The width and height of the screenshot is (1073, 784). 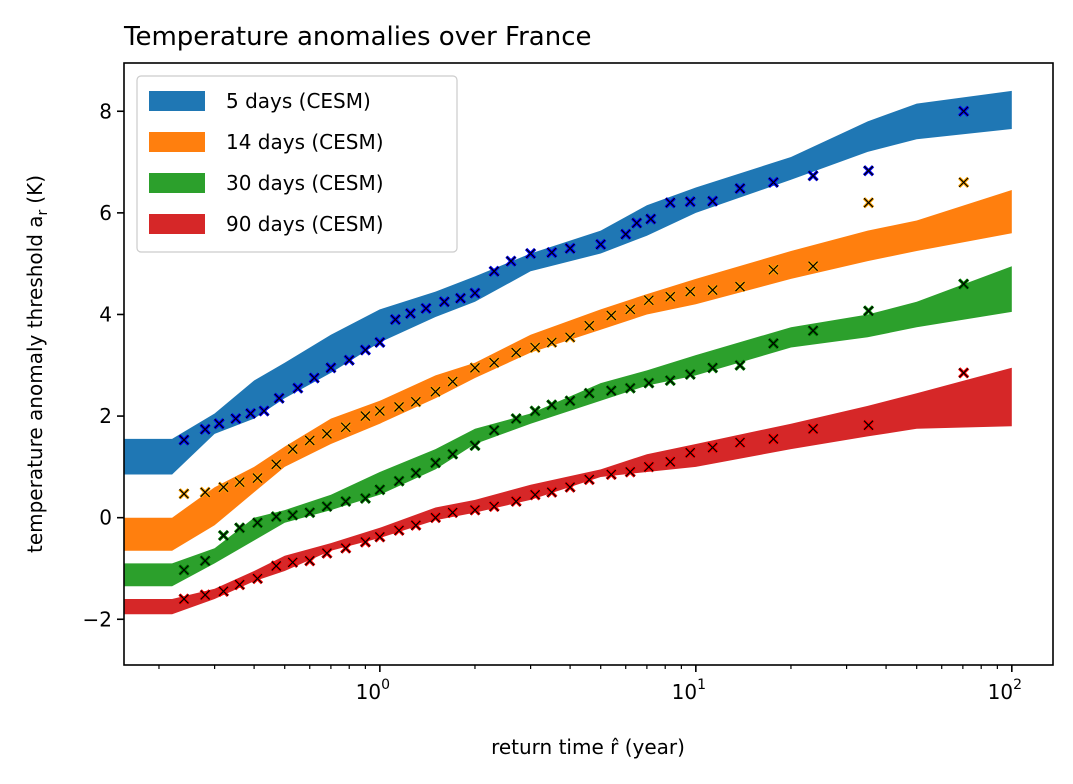 What do you see at coordinates (305, 142) in the screenshot?
I see `legend-label: 14 days (CESM)` at bounding box center [305, 142].